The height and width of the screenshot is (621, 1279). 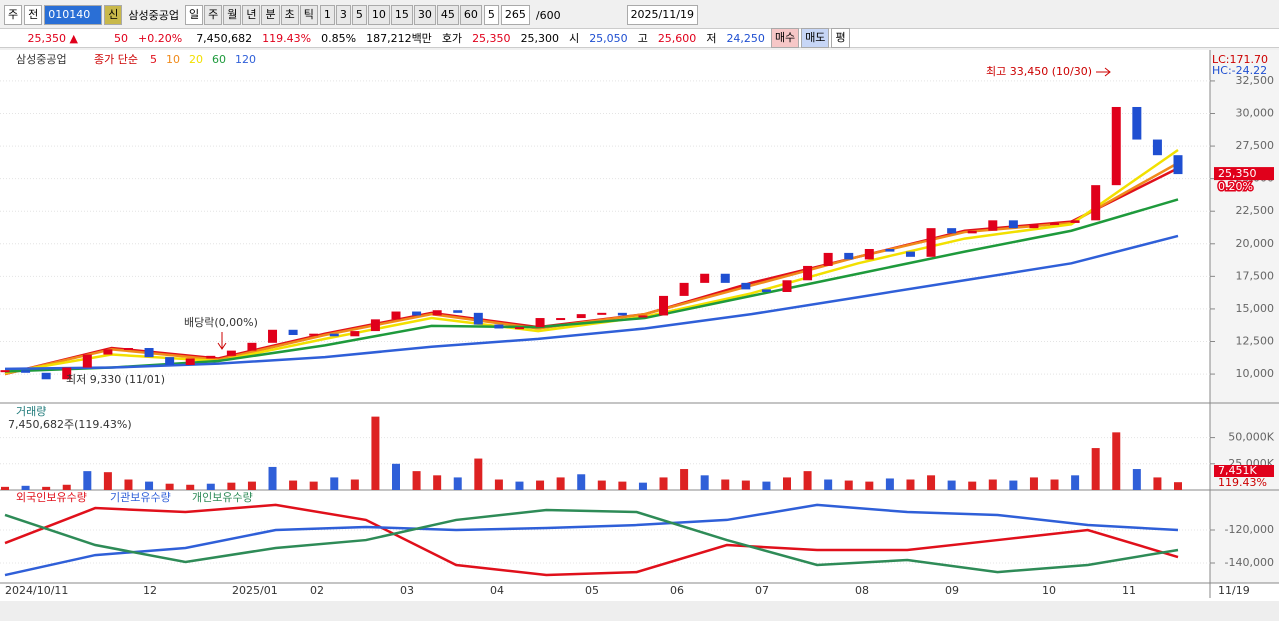 What do you see at coordinates (13, 15) in the screenshot?
I see `period: 주` at bounding box center [13, 15].